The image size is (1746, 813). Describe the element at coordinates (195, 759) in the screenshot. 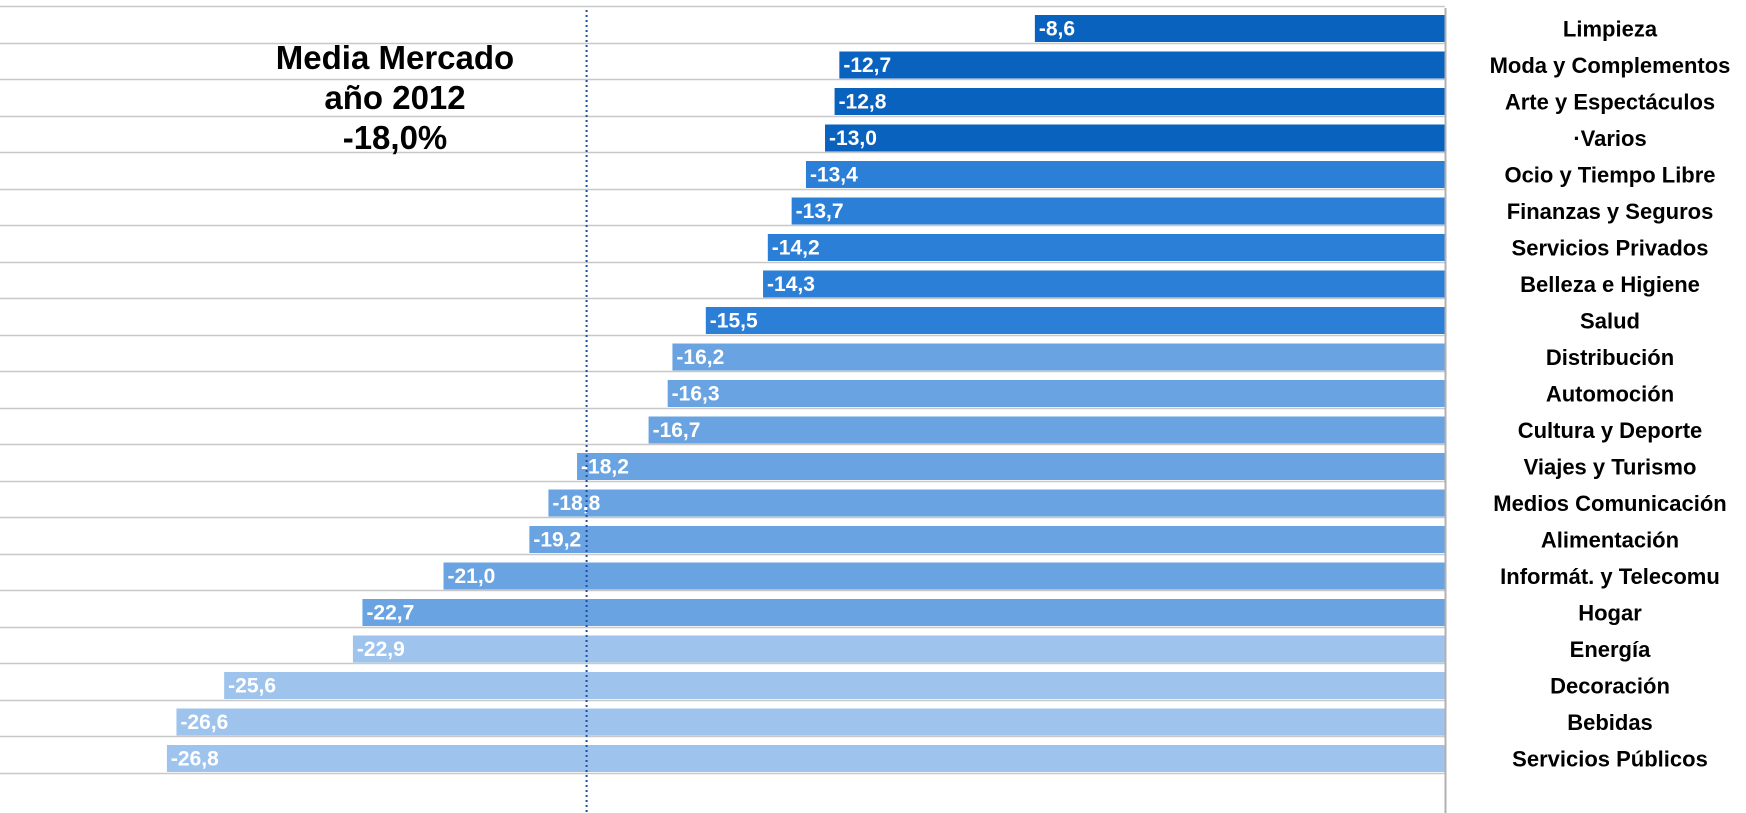

I see `bar-value-label: -26,8` at that location.